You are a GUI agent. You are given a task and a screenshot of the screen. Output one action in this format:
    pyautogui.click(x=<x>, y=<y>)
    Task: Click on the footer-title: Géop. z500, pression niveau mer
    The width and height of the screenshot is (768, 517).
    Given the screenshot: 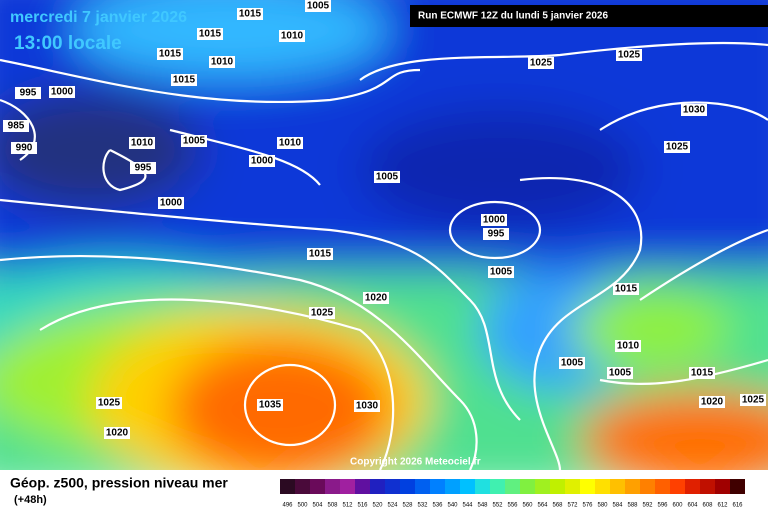 What is the action you would take?
    pyautogui.click(x=119, y=483)
    